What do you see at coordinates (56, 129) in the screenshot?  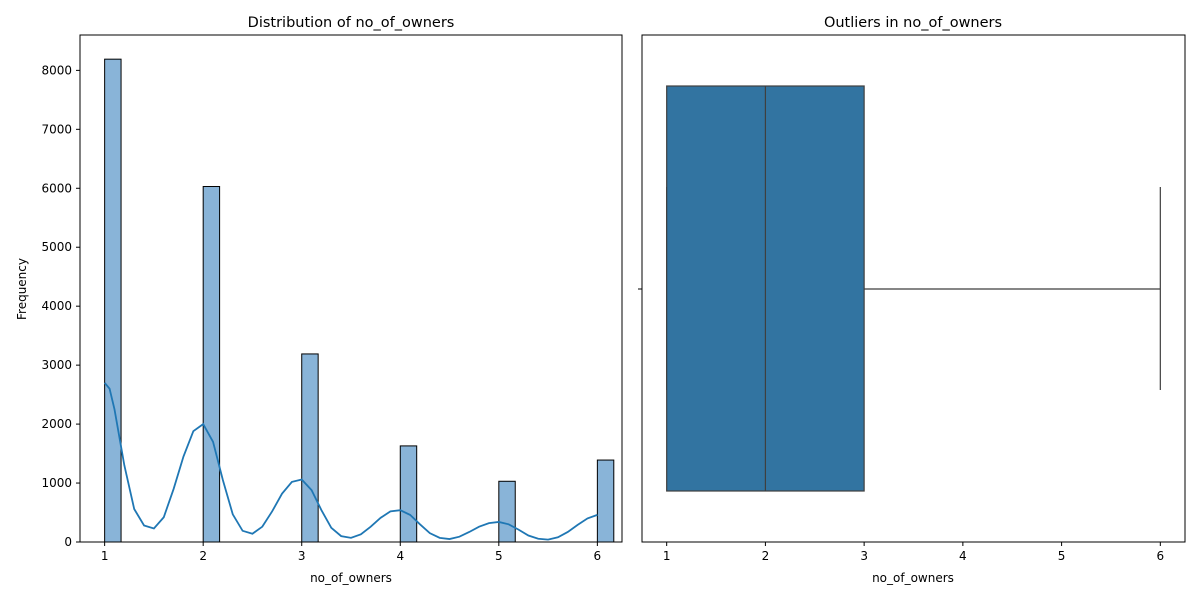 I see `histogram-y-tick-label: 7000` at bounding box center [56, 129].